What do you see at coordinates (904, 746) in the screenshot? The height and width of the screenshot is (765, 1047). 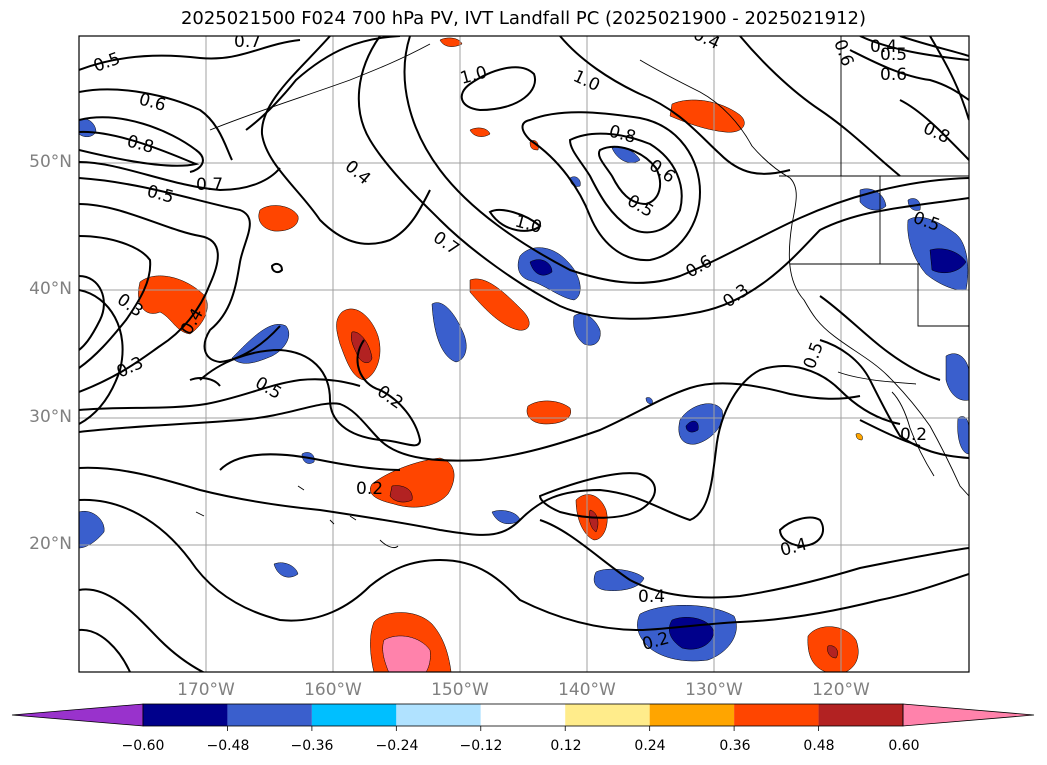 I see `colorbar-tick-label: 0.60` at bounding box center [904, 746].